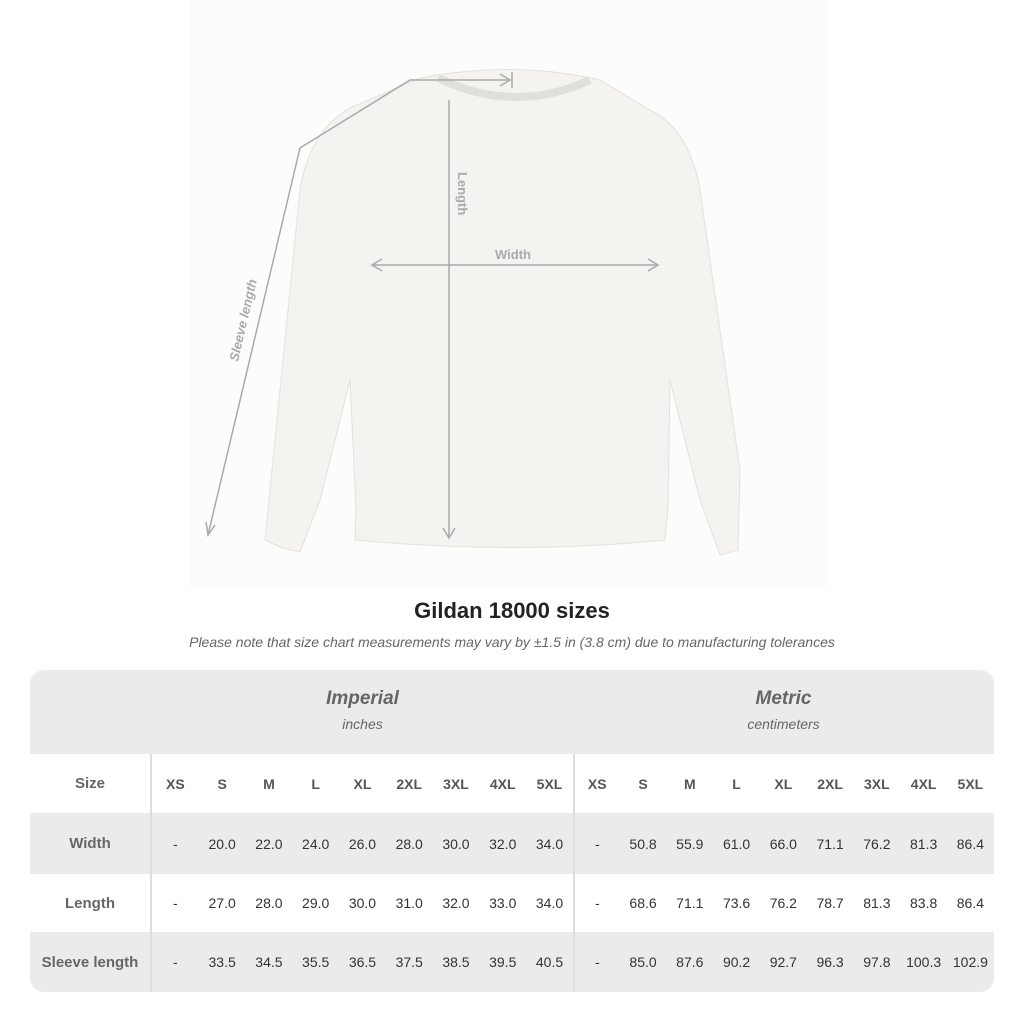  I want to click on table-cell: 78.7, so click(830, 903).